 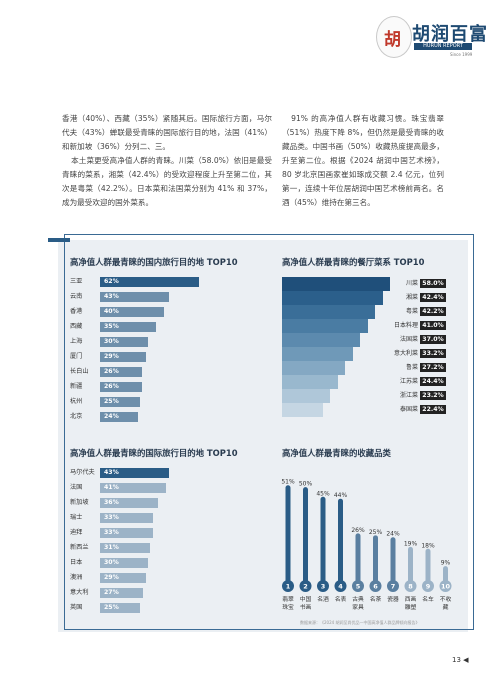 What do you see at coordinates (132, 312) in the screenshot?
I see `bar: 40%` at bounding box center [132, 312].